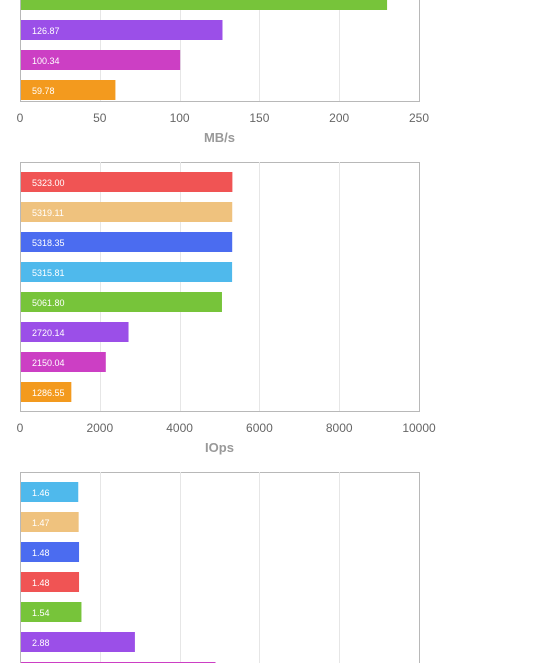  I want to click on bar-value-label: 5323.00, so click(48, 183).